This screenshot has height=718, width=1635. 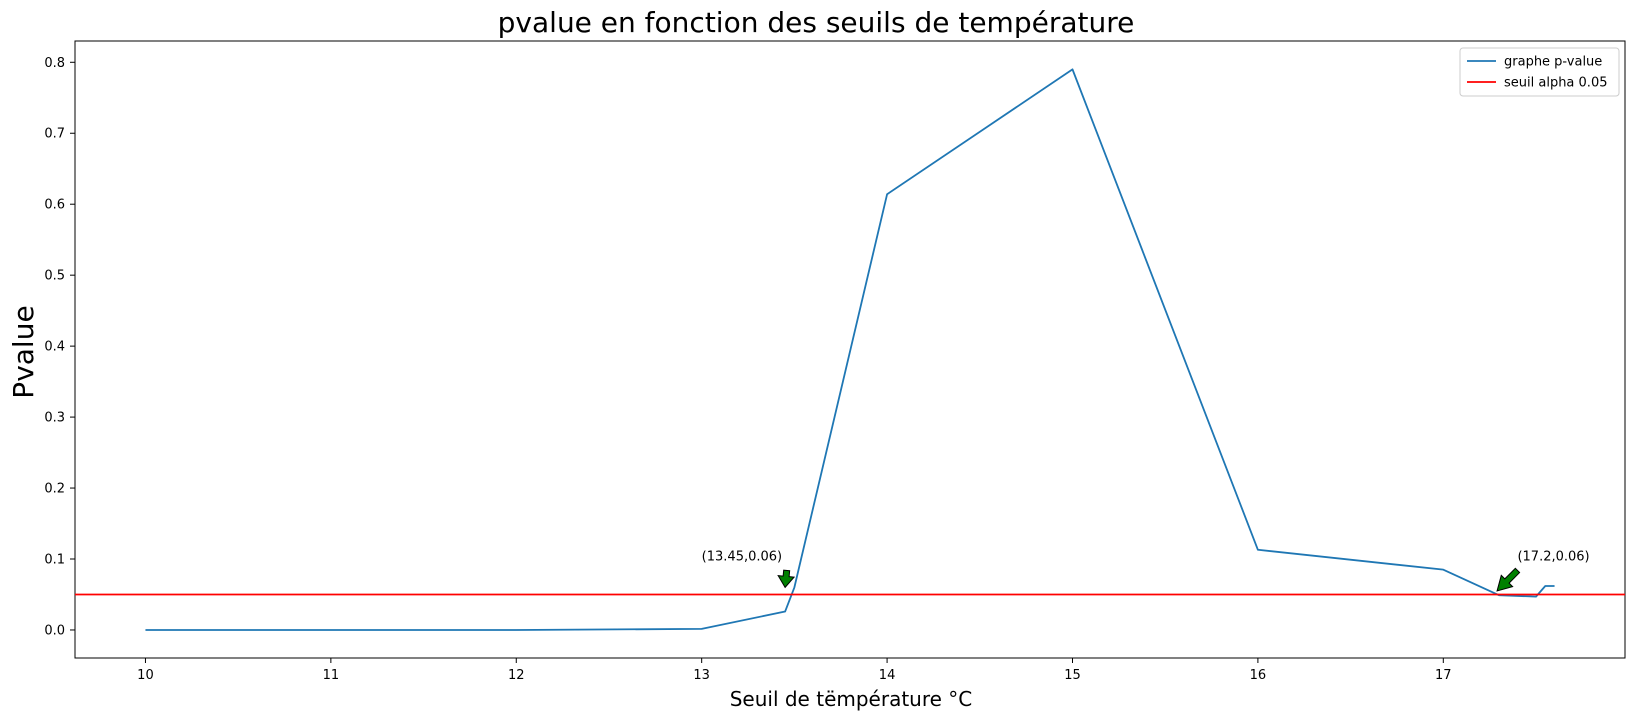 I want to click on x-tick-label: 15, so click(x=1072, y=675).